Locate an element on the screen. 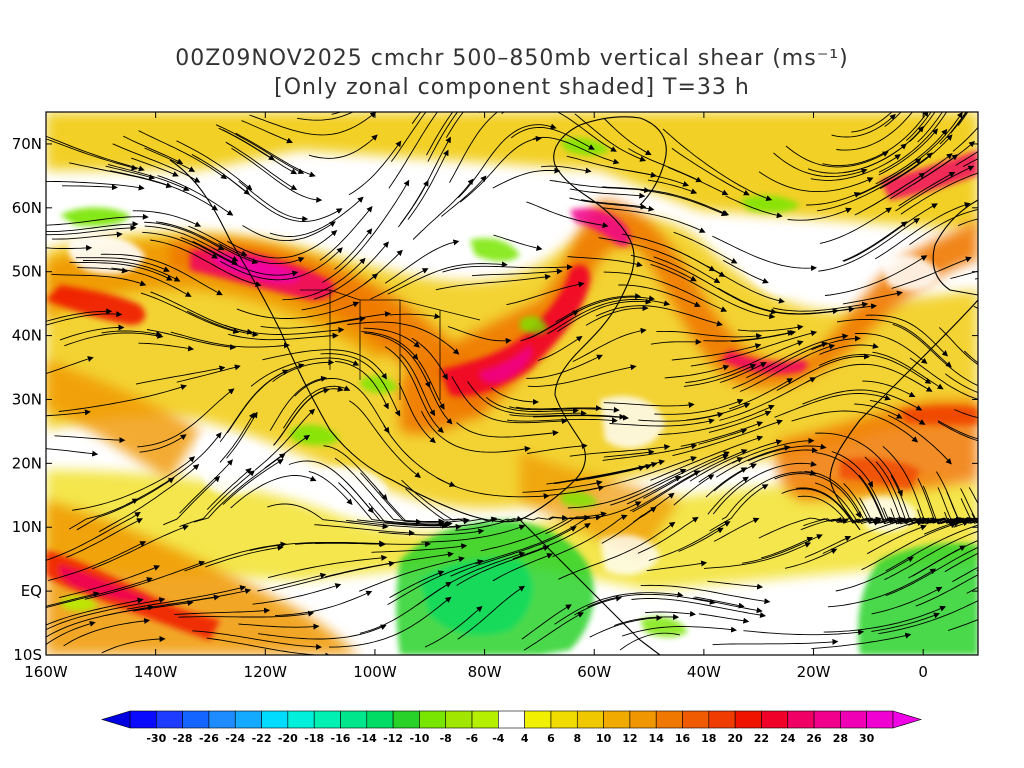  lon-label: 120W is located at coordinates (266, 672).